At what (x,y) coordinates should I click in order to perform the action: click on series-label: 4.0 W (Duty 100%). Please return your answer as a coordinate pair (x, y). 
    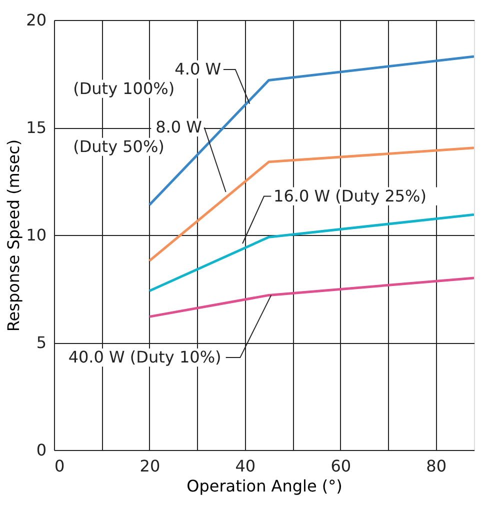
    Looking at the image, I should click on (147, 78).